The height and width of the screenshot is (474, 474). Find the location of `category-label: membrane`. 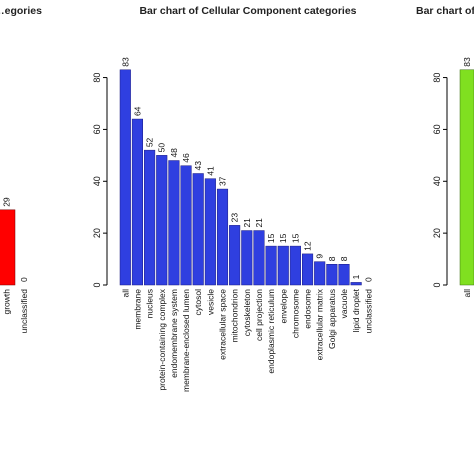

category-label: membrane is located at coordinates (137, 309).